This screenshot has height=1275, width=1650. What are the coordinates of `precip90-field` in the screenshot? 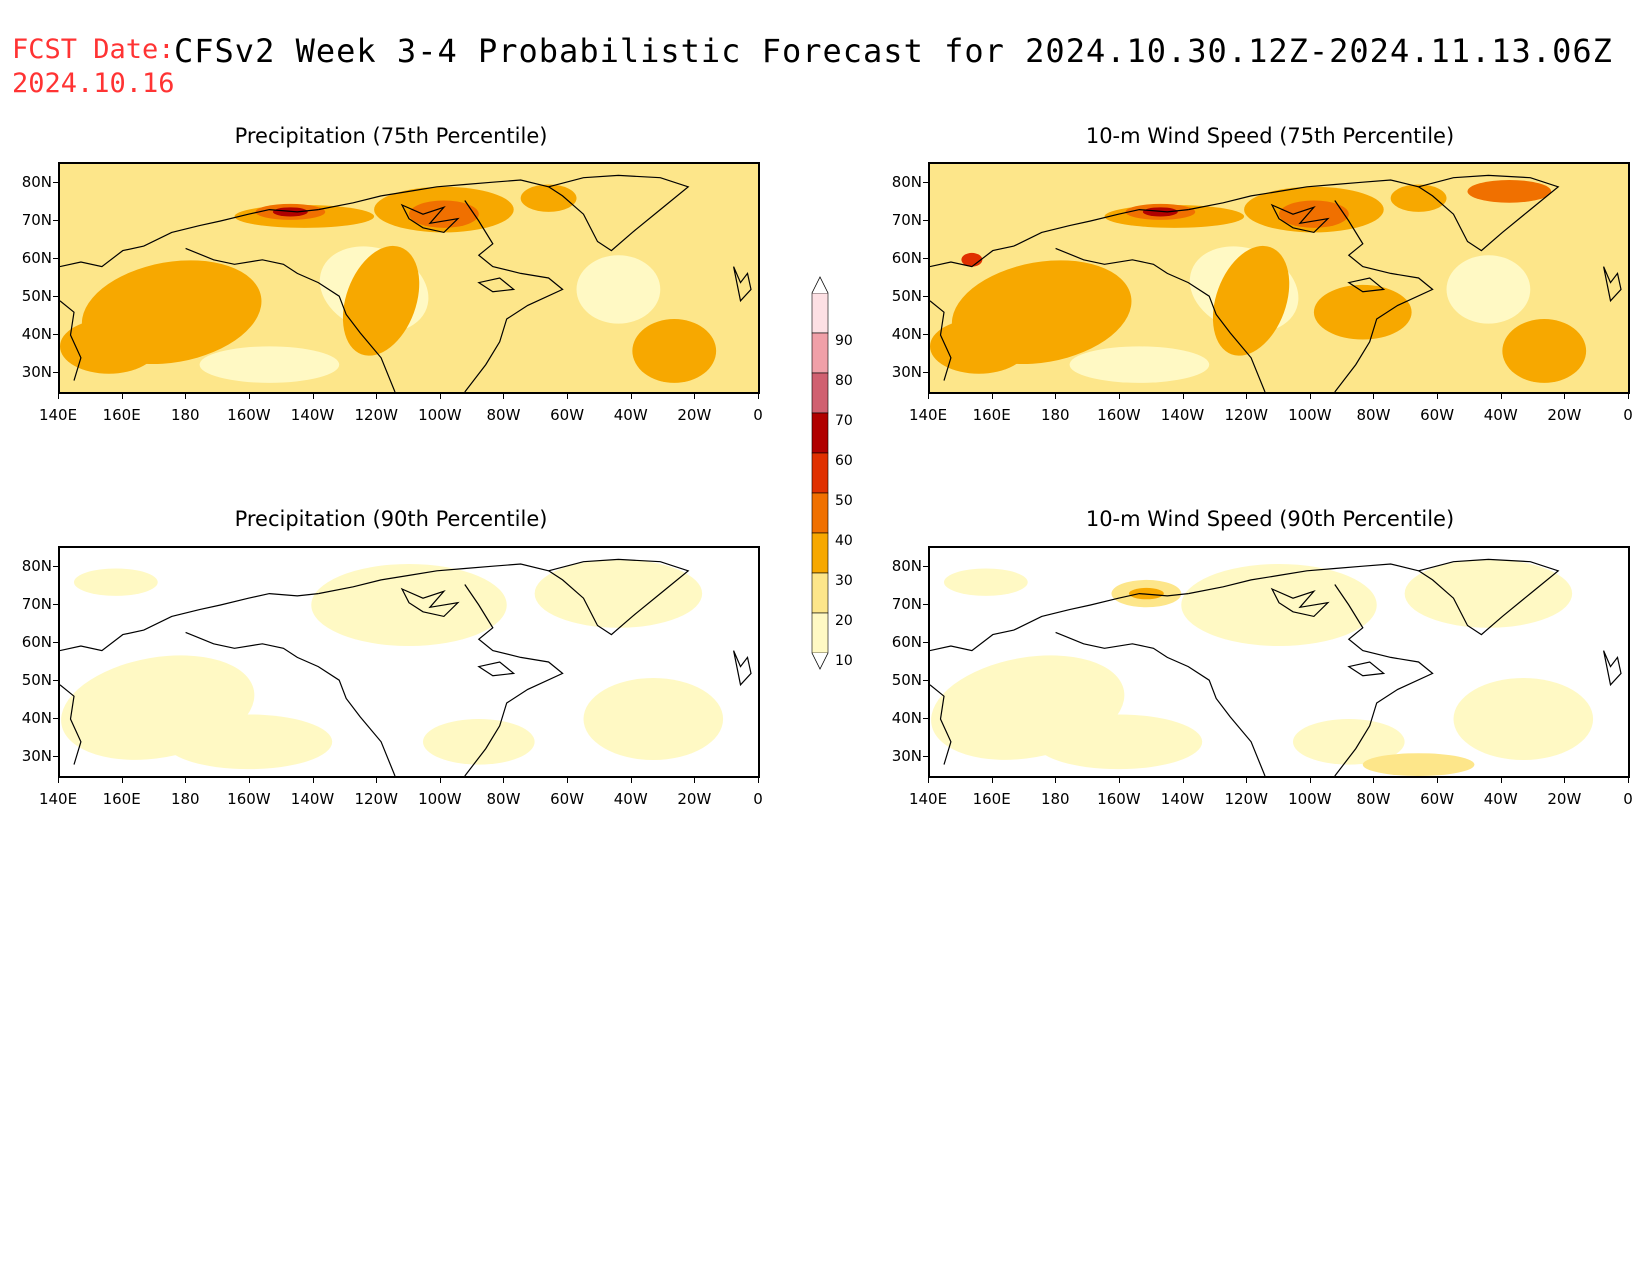 It's located at (409, 662).